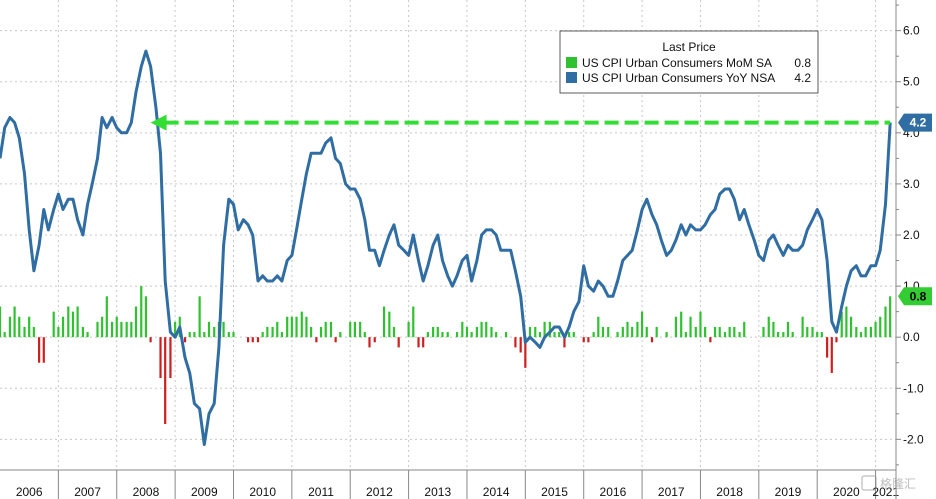 Image resolution: width=936 pixels, height=499 pixels. What do you see at coordinates (678, 78) in the screenshot?
I see `legend-label-yoy: US CPI Urban Consumers YoY NSA` at bounding box center [678, 78].